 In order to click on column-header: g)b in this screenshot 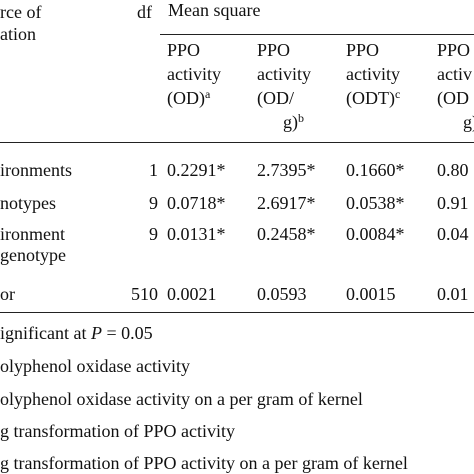, I will do `click(293, 122)`.